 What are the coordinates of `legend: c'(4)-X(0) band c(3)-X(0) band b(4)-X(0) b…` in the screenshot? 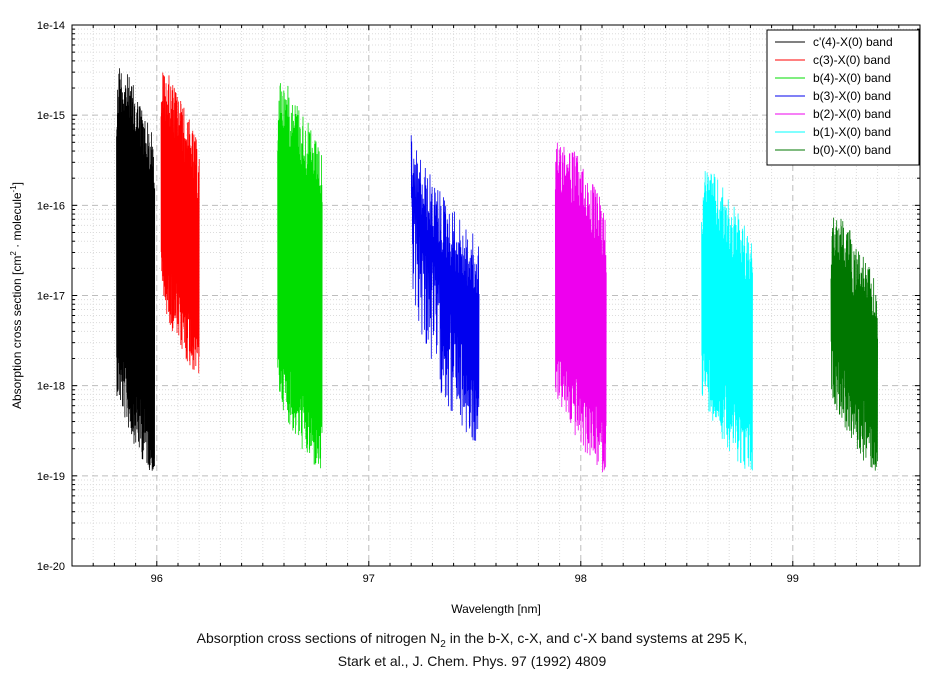 It's located at (843, 97).